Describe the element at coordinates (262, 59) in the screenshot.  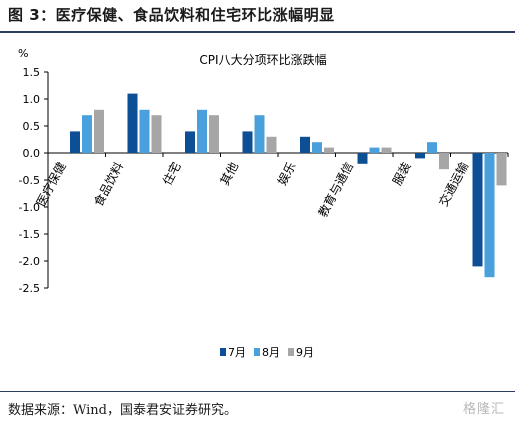
I see `chart-title: CPI八大分项环比涨跌幅` at that location.